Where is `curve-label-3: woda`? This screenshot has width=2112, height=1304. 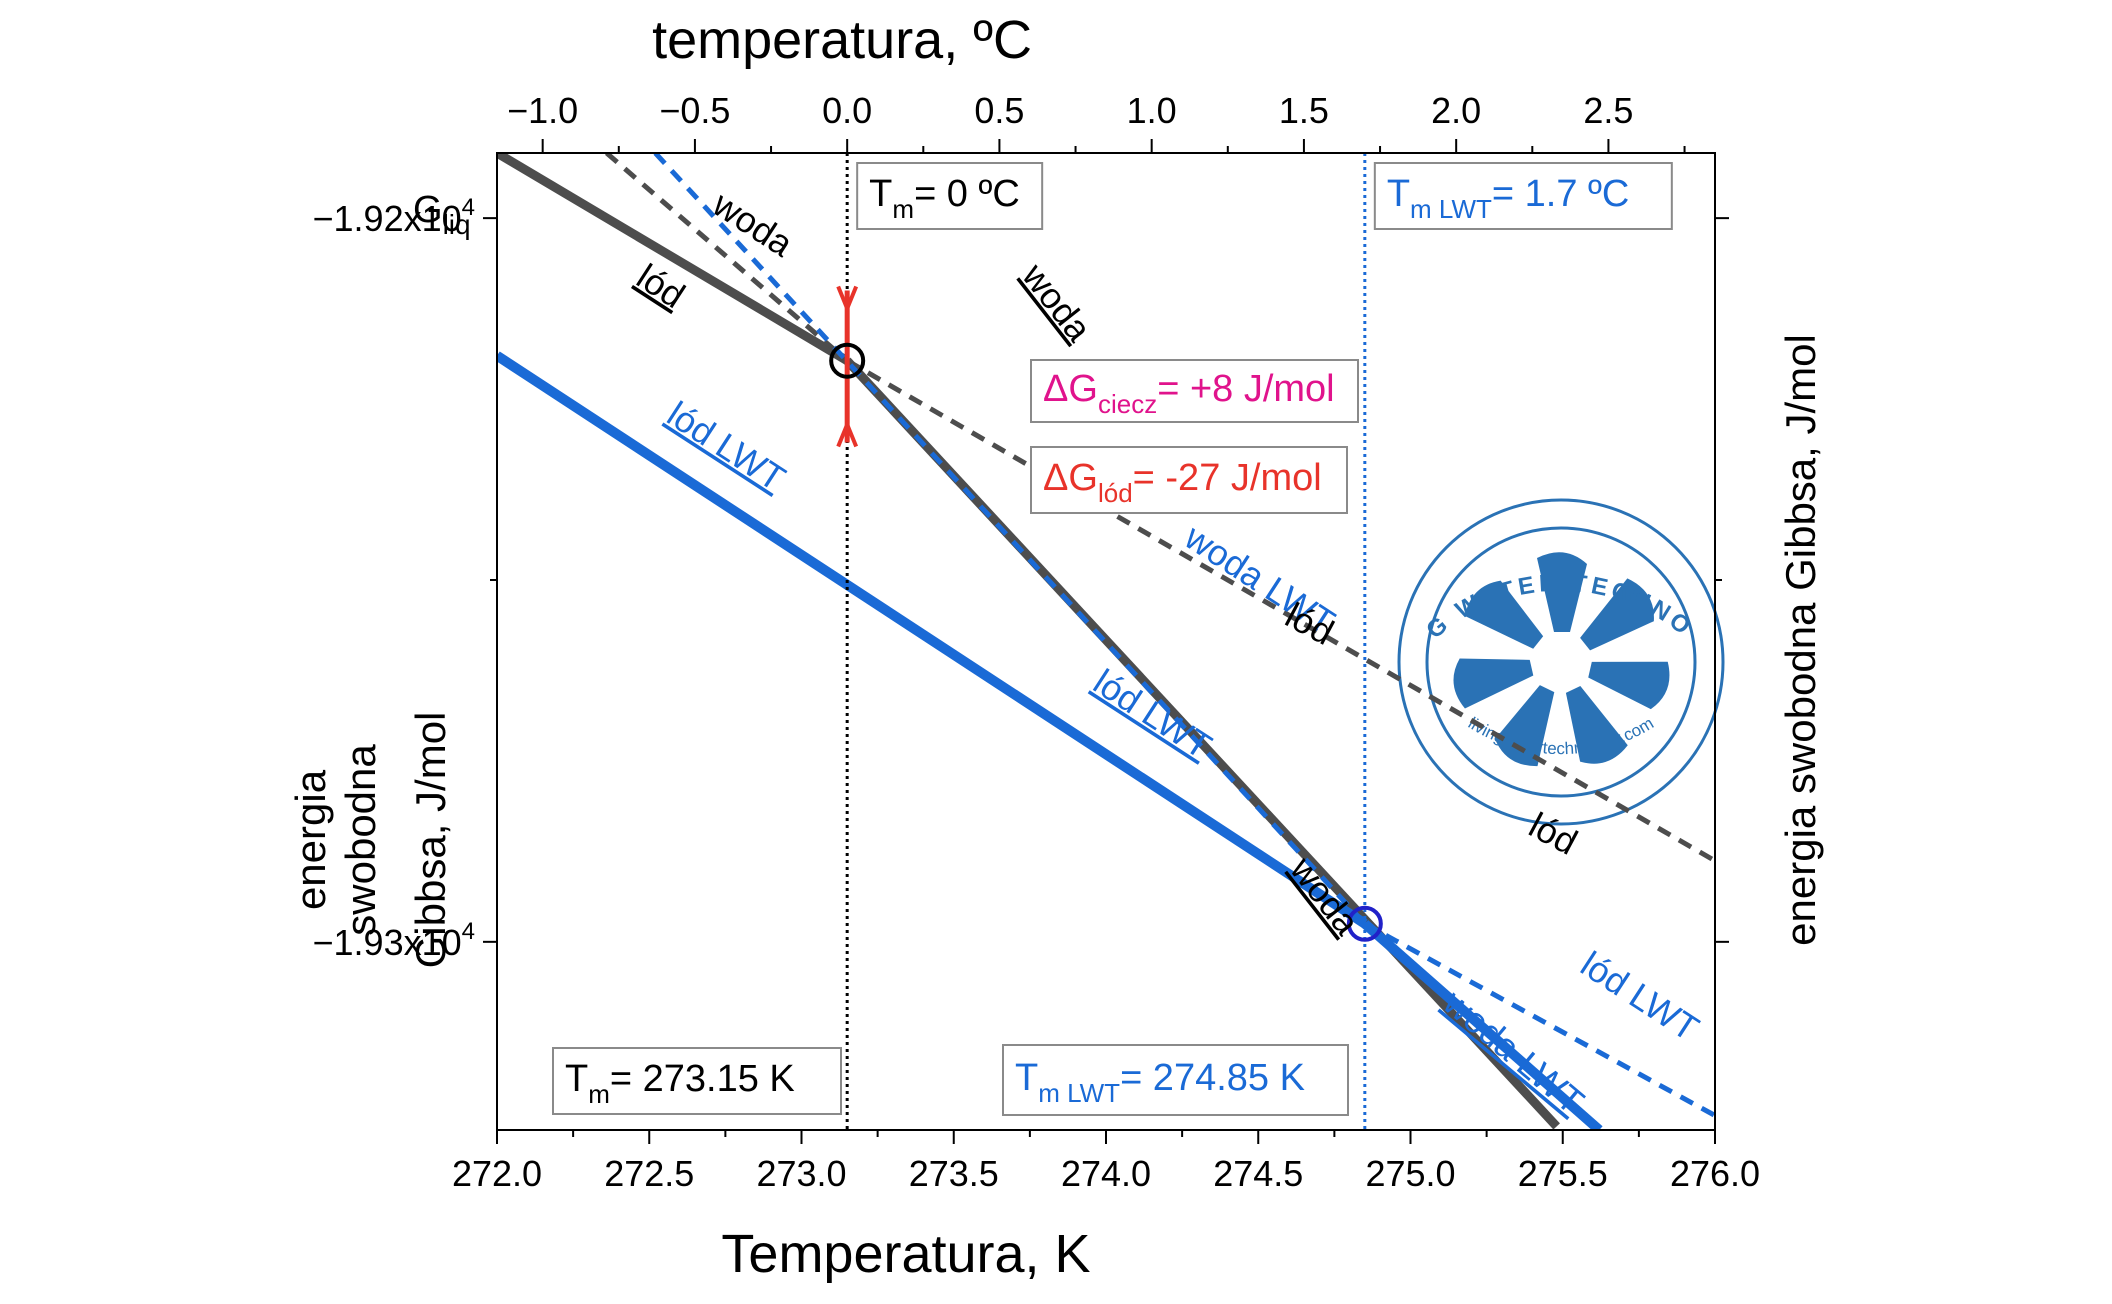 curve-label-3: woda is located at coordinates (1057, 302).